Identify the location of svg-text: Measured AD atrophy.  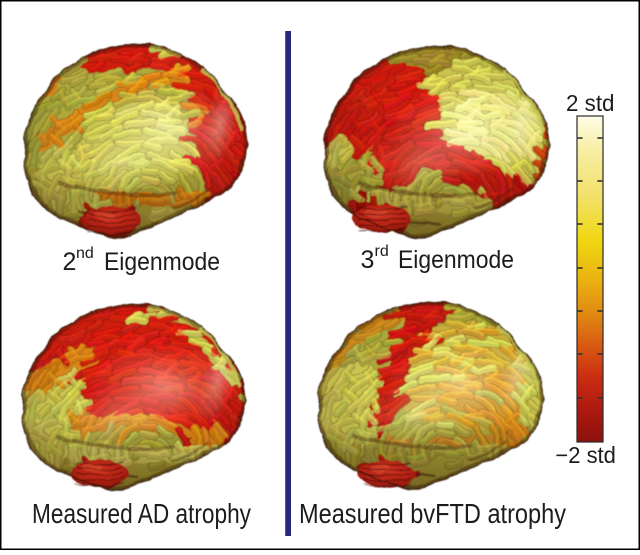
(141, 513).